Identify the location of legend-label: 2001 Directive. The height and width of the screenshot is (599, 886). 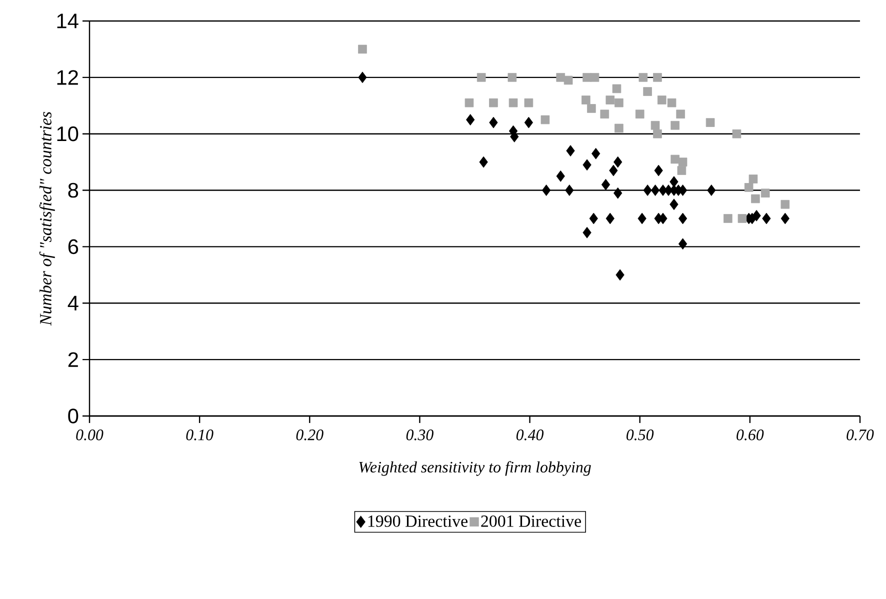
(531, 521).